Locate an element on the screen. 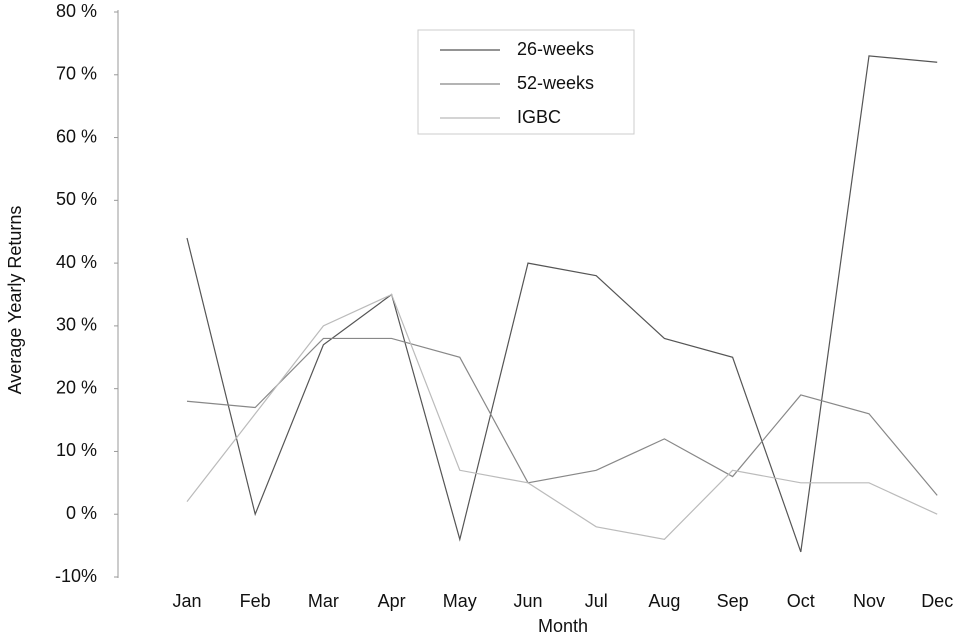 The image size is (964, 638). x-tick-label: Aug is located at coordinates (664, 601).